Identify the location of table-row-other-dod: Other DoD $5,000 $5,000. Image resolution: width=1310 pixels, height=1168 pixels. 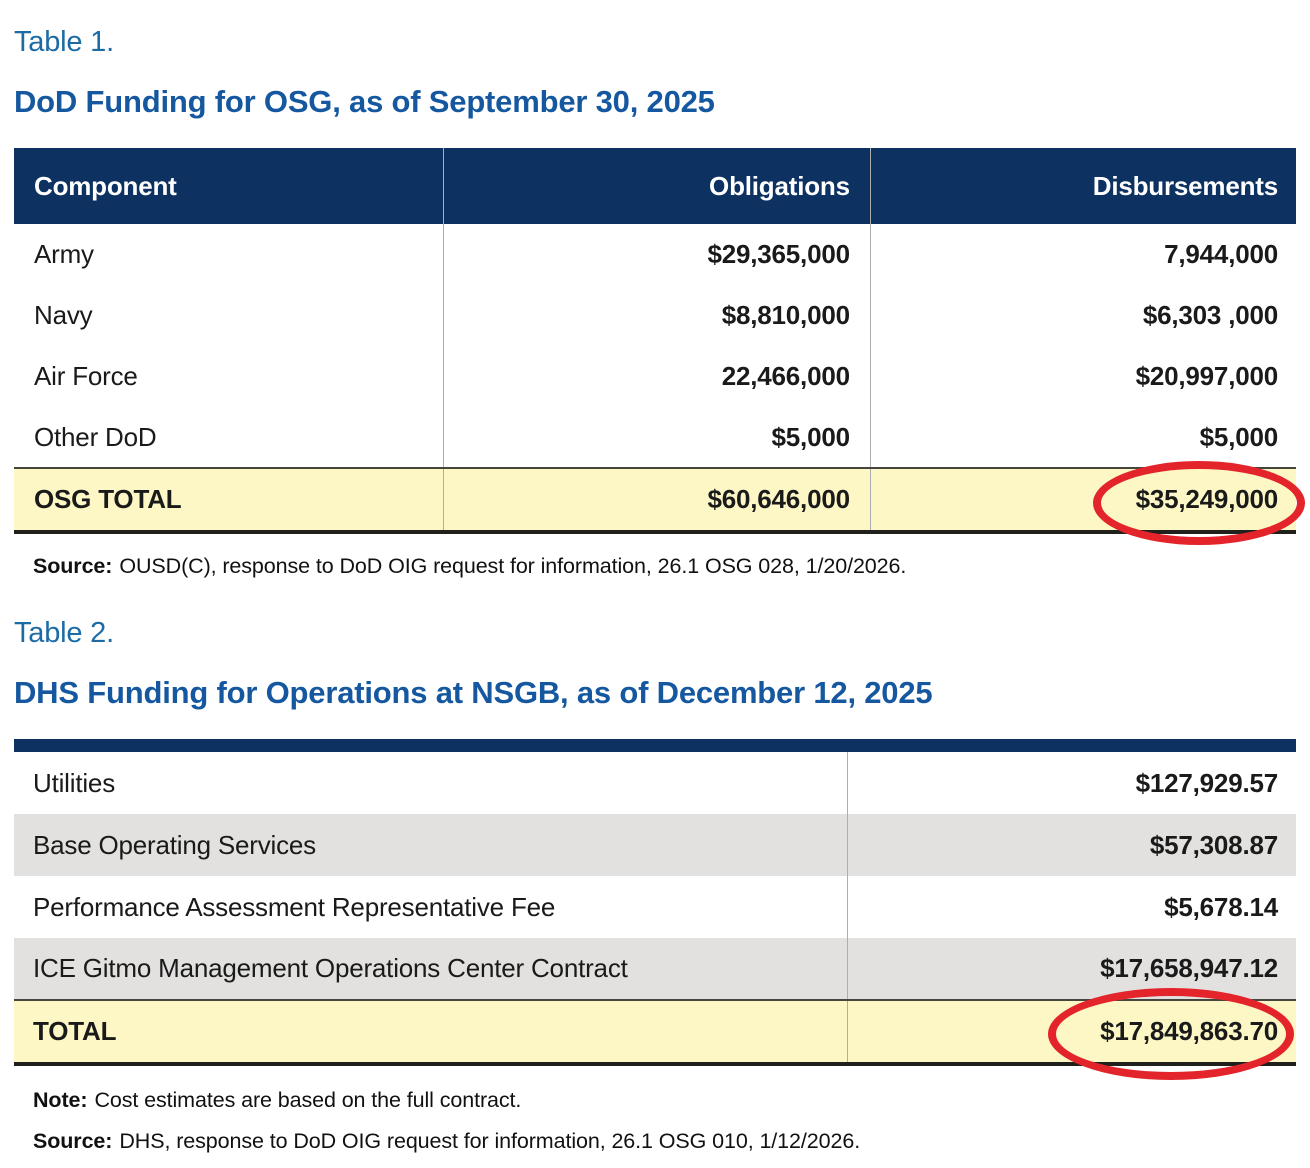
(655, 437).